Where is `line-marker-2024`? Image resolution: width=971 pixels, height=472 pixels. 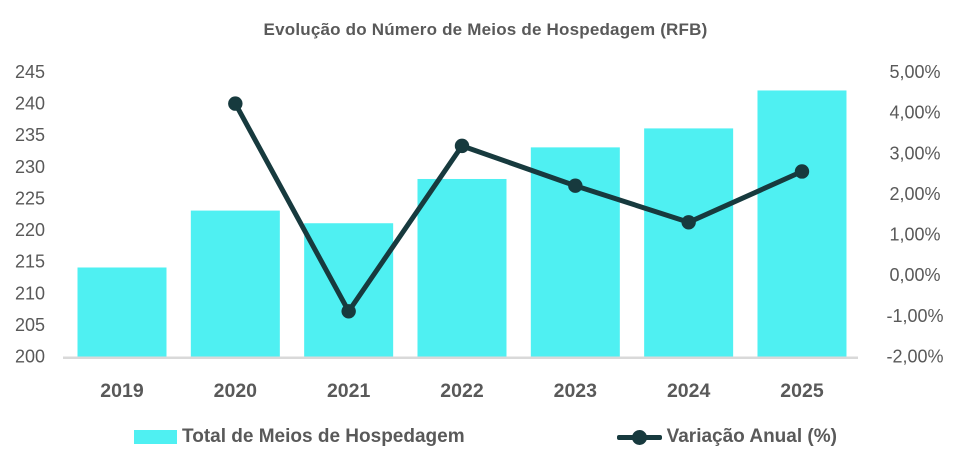
line-marker-2024 is located at coordinates (688, 222).